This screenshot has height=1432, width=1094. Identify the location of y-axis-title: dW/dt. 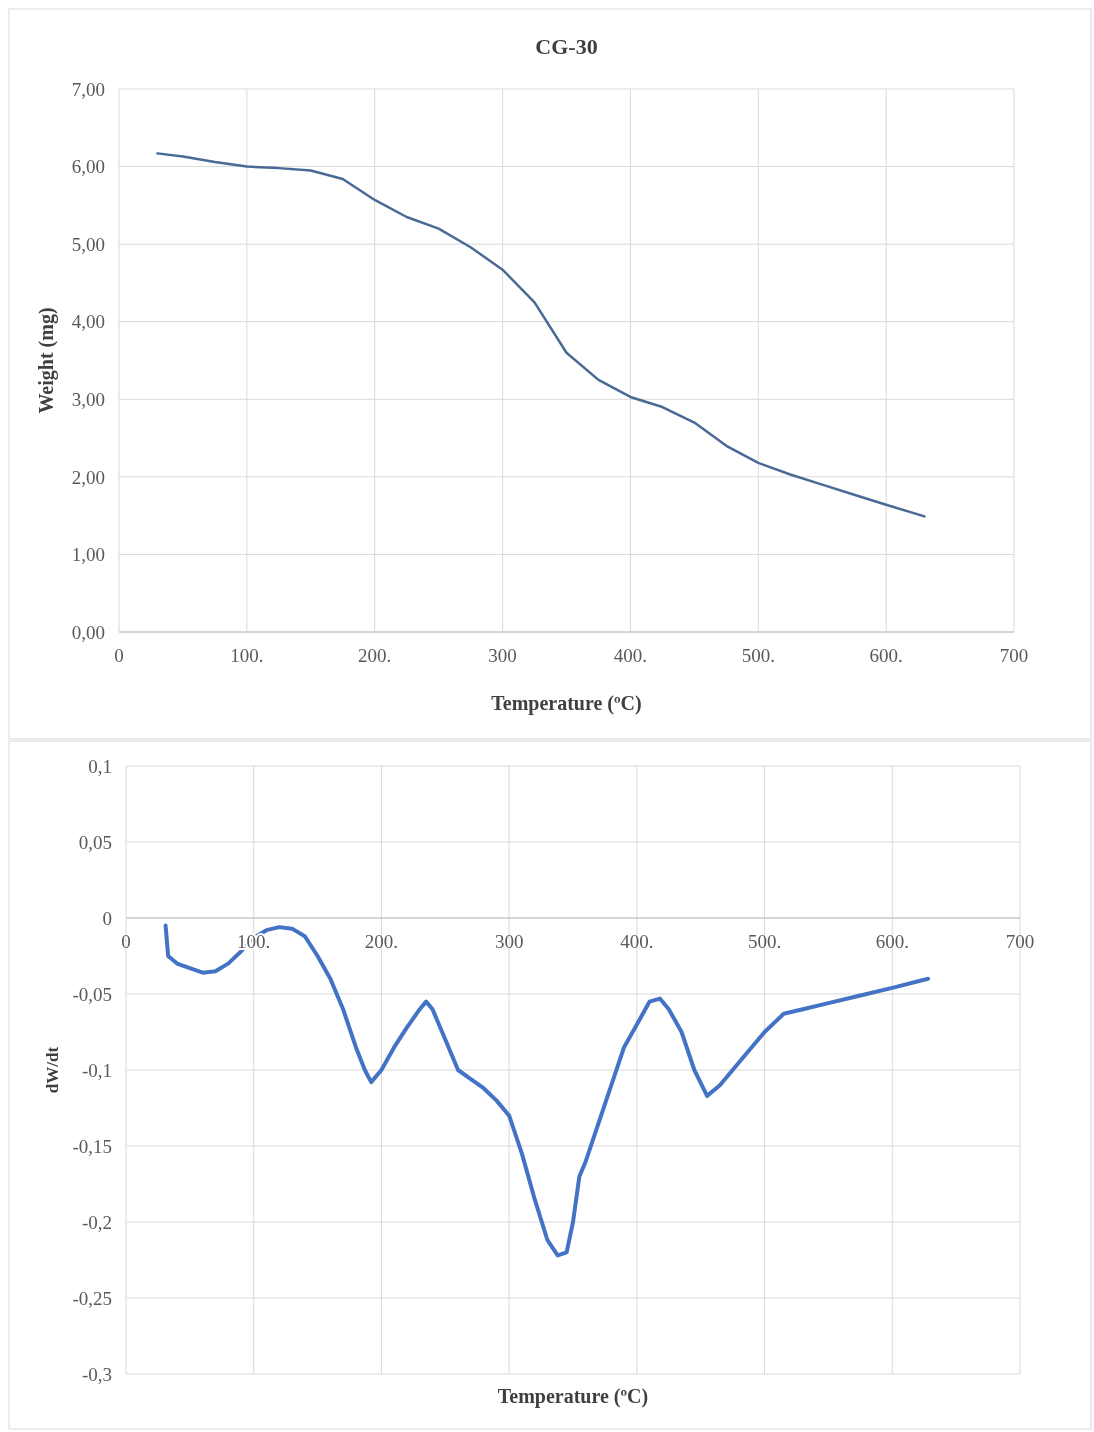
(52, 1070).